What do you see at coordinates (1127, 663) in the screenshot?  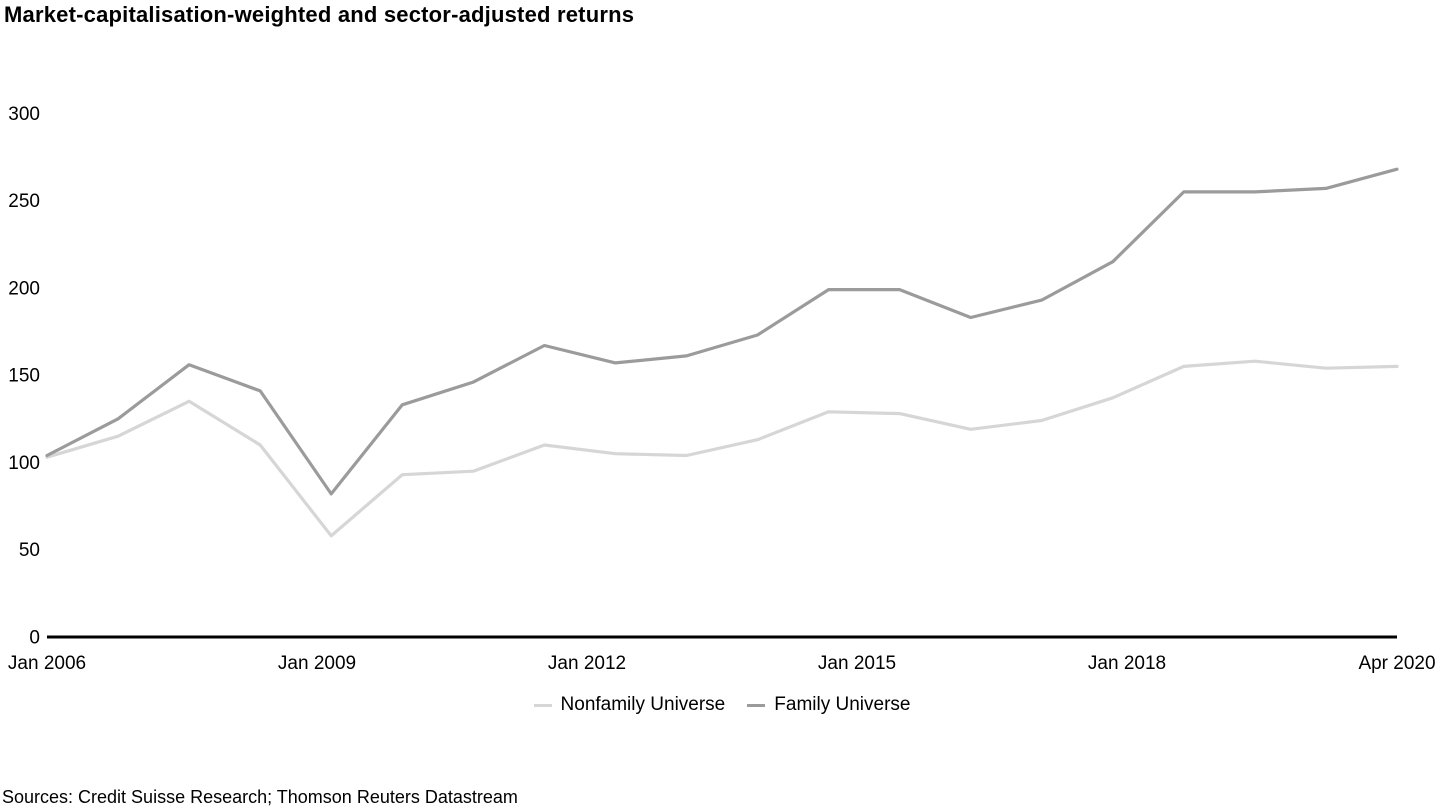 I see `x-axis-tick-label: Jan 2018` at bounding box center [1127, 663].